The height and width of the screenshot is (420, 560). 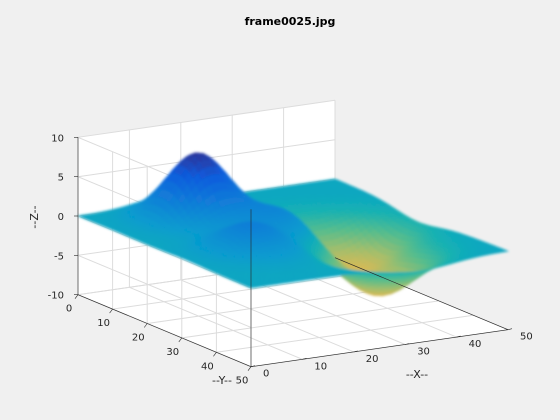 I want to click on x-tick-label: 30, so click(x=423, y=352).